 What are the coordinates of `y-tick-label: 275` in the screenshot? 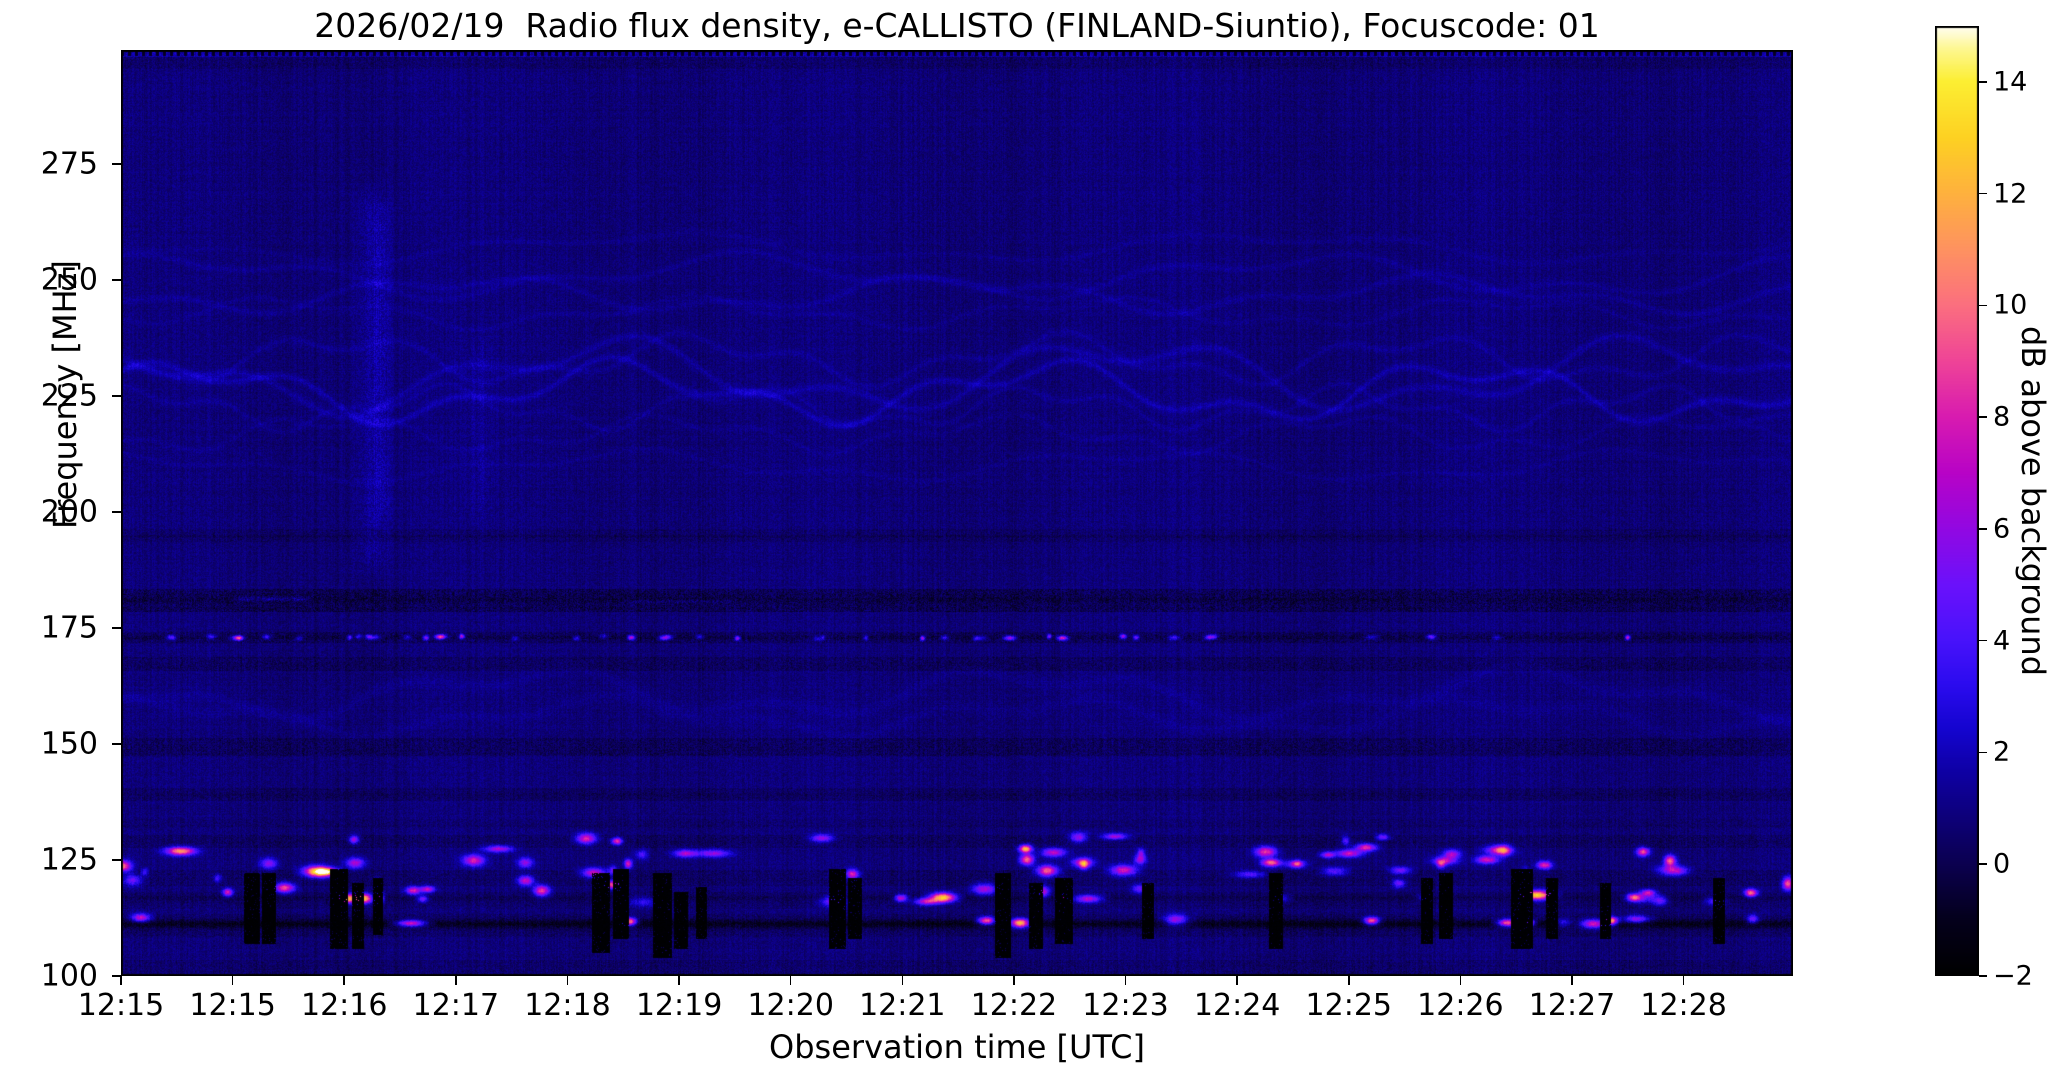 It's located at (69, 164).